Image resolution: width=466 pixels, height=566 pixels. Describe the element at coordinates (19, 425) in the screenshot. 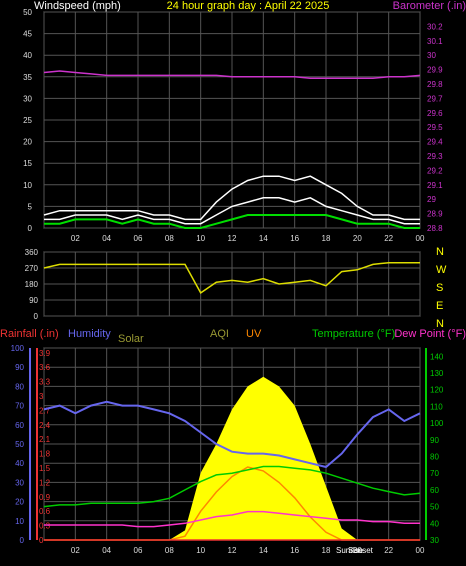

I see `humidity-tick-label: 60` at that location.